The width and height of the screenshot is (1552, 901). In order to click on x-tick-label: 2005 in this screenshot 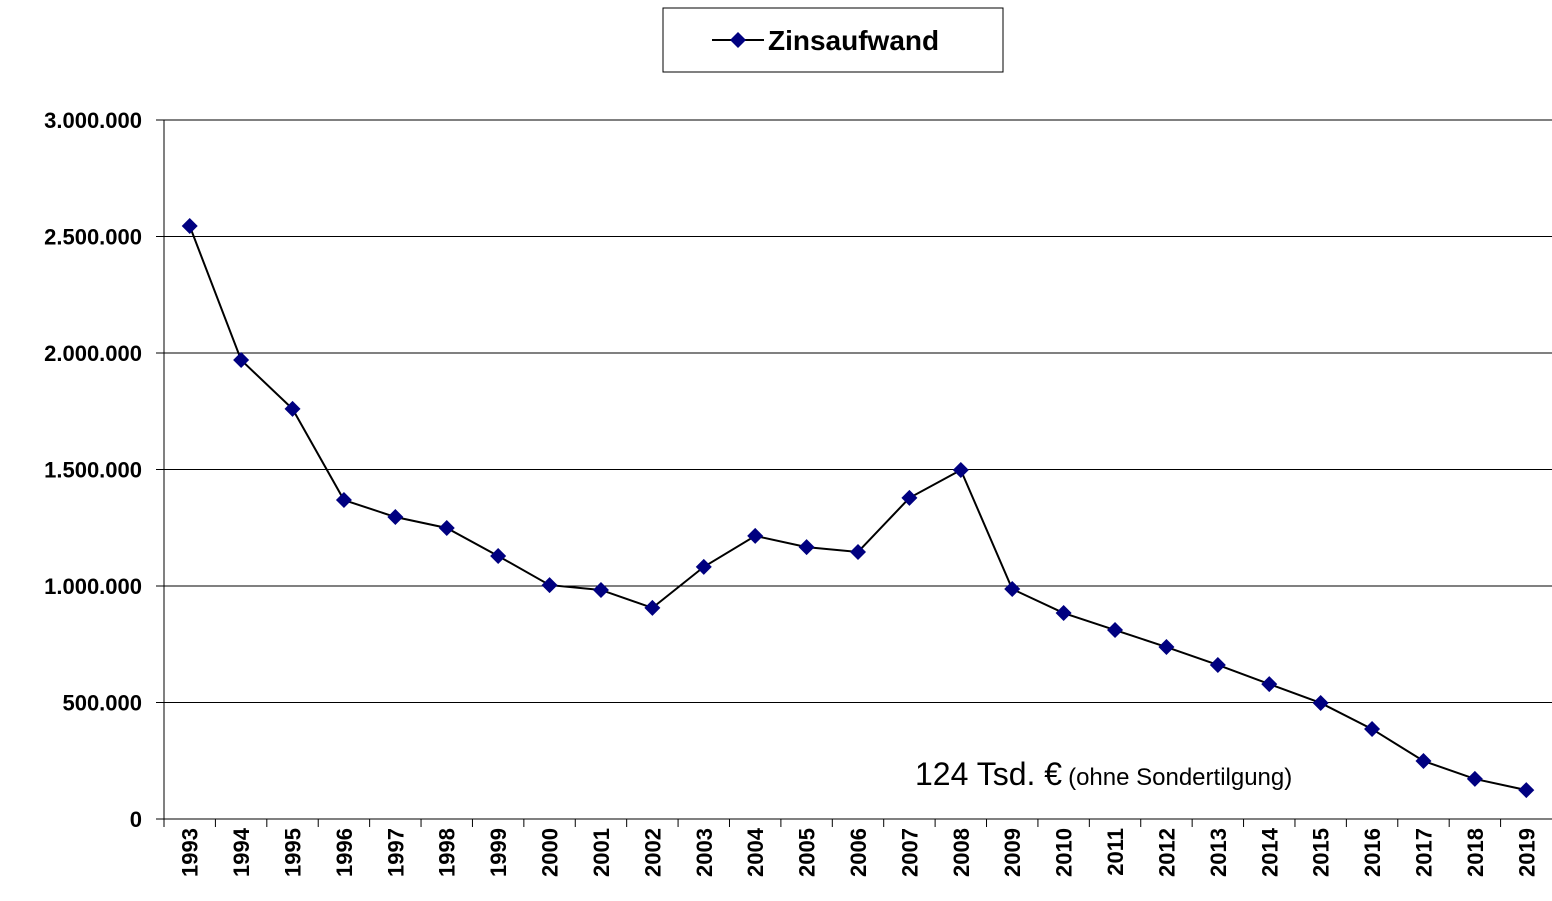, I will do `click(807, 852)`.